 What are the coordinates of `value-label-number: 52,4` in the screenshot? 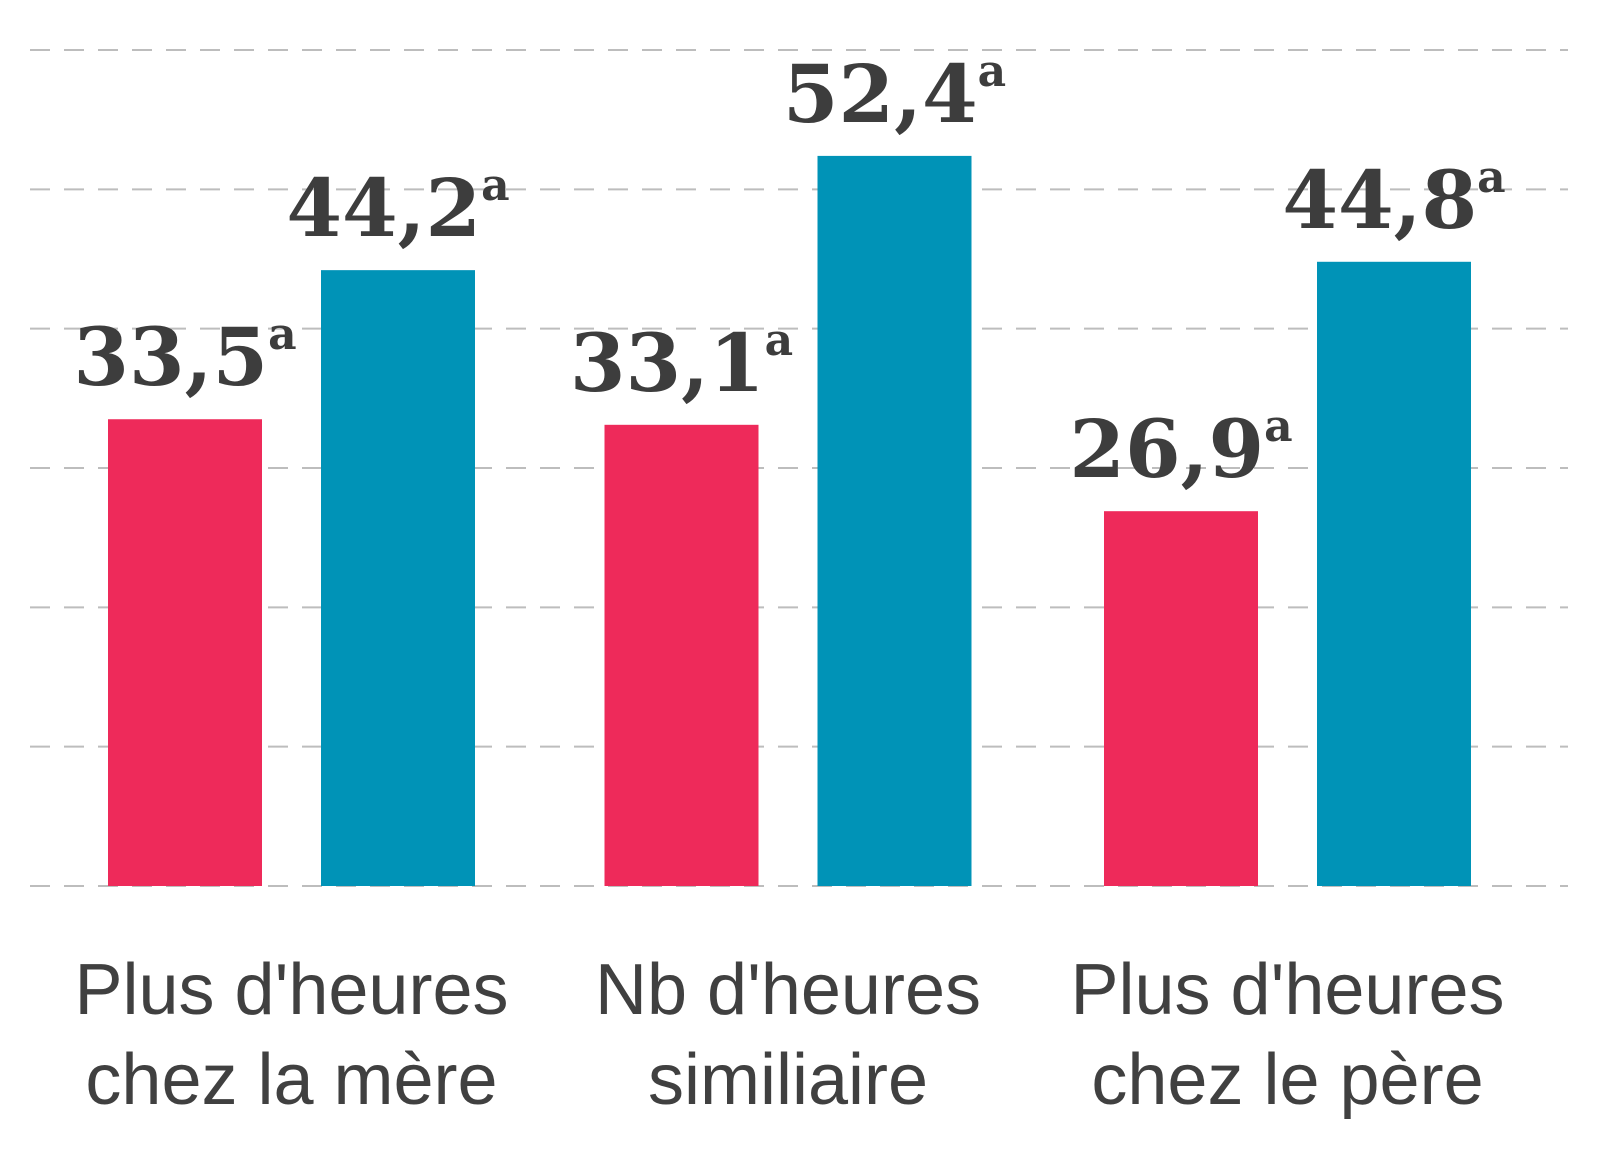 It's located at (880, 94).